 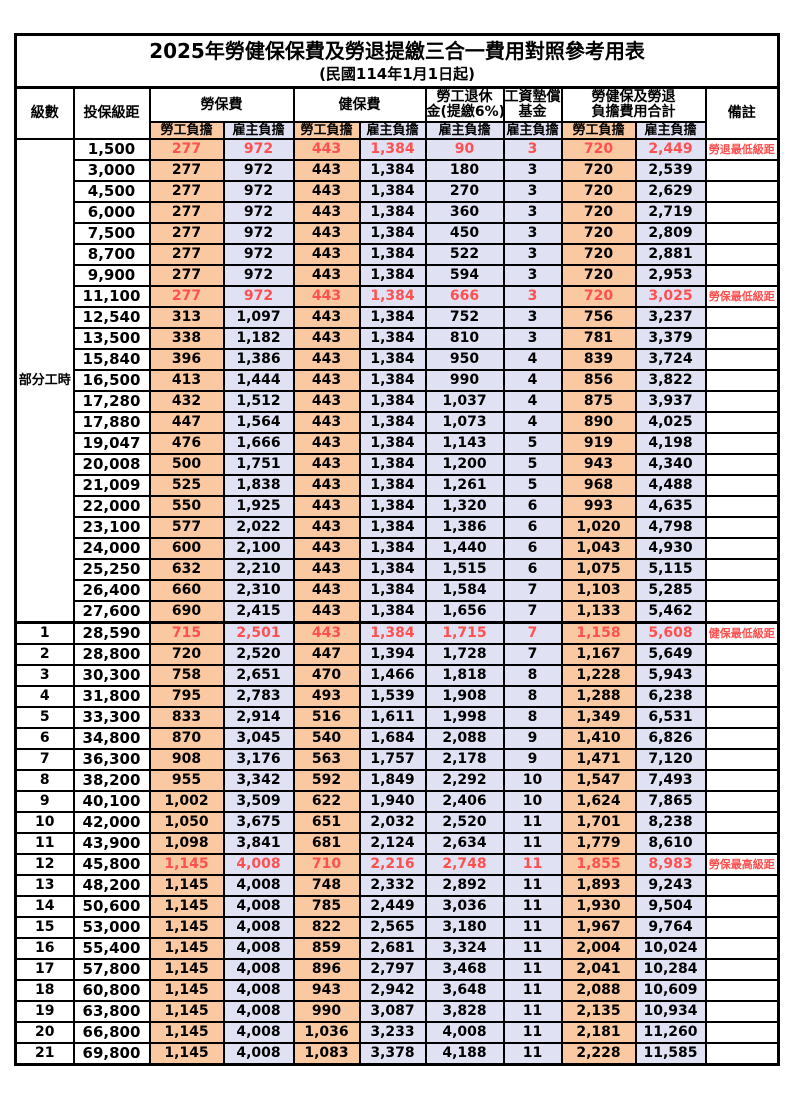 What do you see at coordinates (464, 104) in the screenshot?
I see `col-header-pension: 勞工退休 金(提繳6%)` at bounding box center [464, 104].